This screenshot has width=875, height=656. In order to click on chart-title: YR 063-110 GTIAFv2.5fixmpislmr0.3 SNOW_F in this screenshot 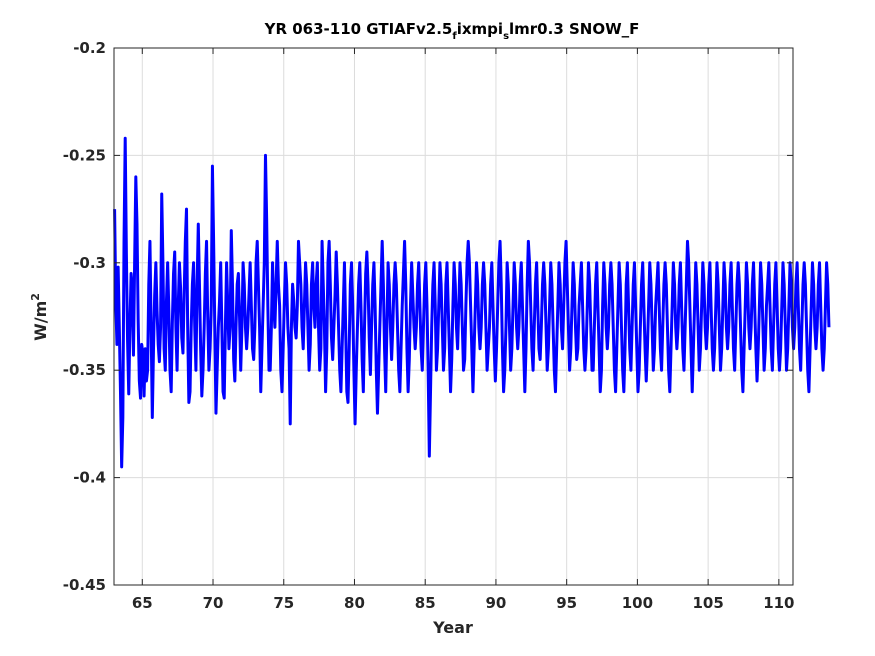, I will do `click(452, 31)`.